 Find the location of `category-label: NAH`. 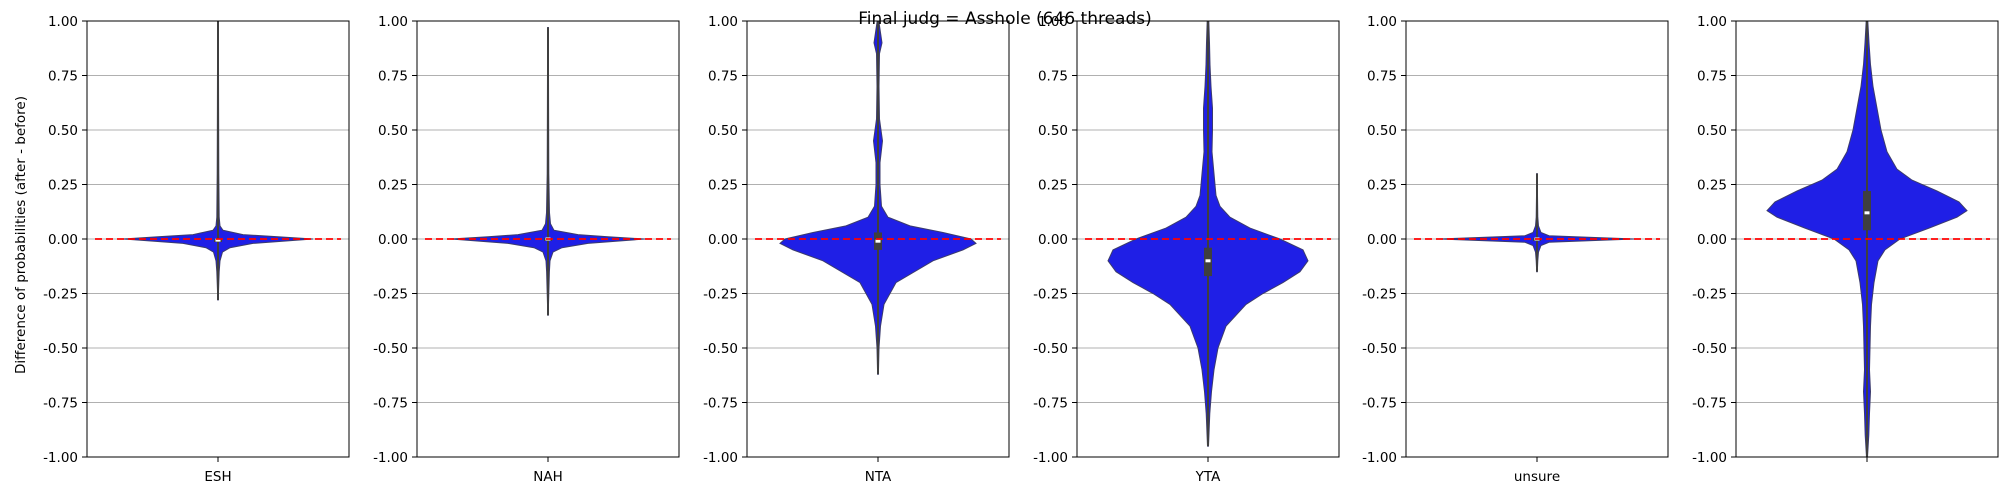

category-label: NAH is located at coordinates (548, 477).